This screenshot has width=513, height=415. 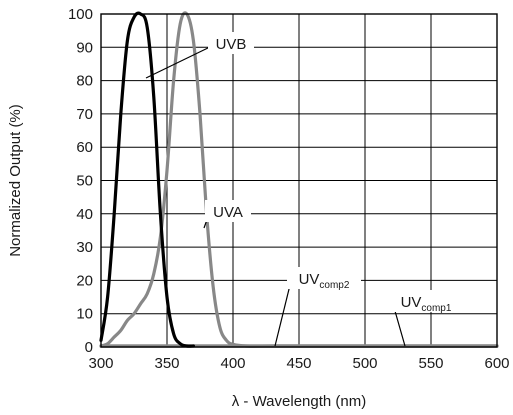 What do you see at coordinates (231, 44) in the screenshot?
I see `annotation-label: UVB` at bounding box center [231, 44].